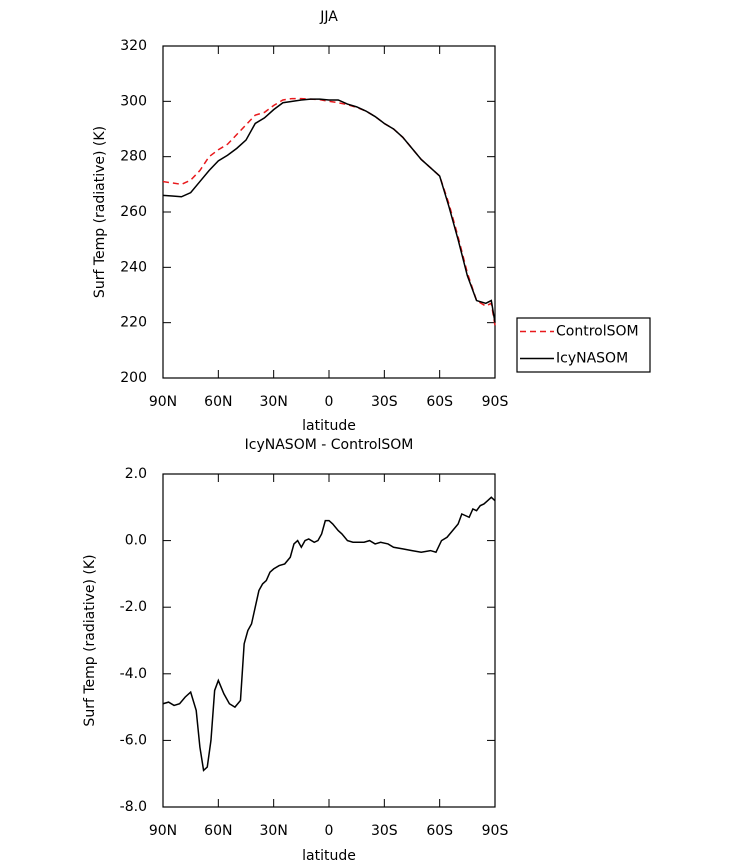 The image size is (733, 866). I want to click on y-tick-label: -8.0, so click(133, 807).